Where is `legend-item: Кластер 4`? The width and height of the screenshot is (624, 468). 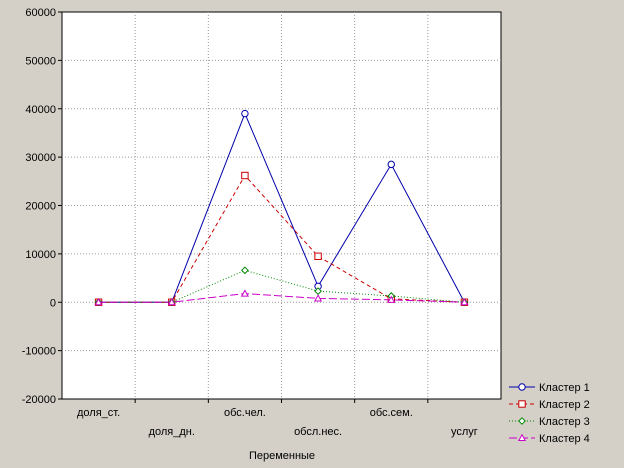 legend-item: Кластер 4 is located at coordinates (549, 439).